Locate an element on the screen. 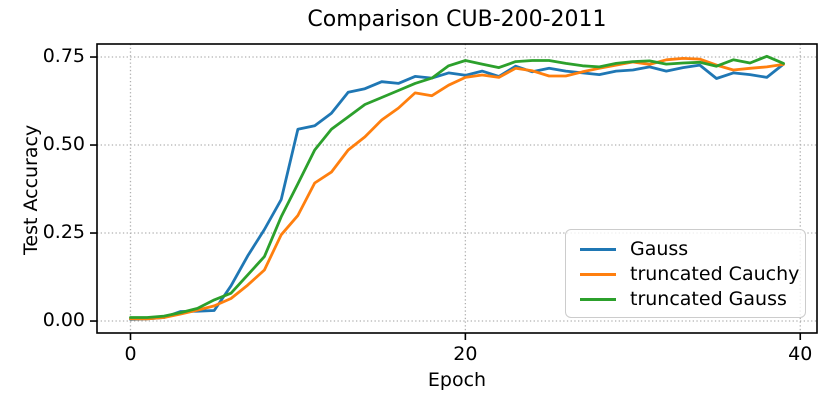  legend-item-truncated-cauchy: truncated Cauchy is located at coordinates (692, 274).